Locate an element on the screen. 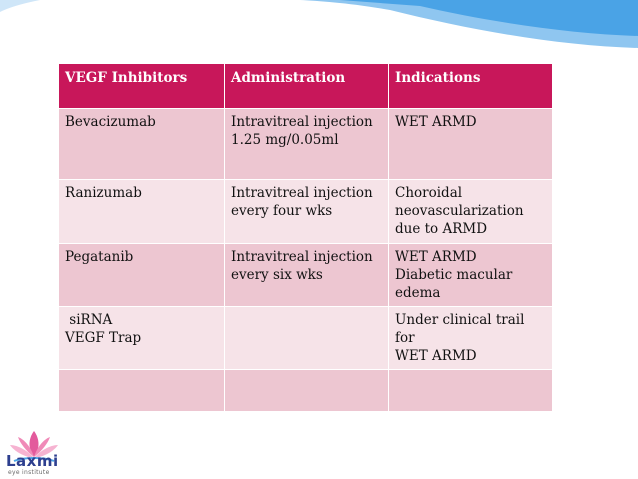 This screenshot has height=479, width=638. administration-cell: Intravitreal injection every six wks is located at coordinates (306, 275).